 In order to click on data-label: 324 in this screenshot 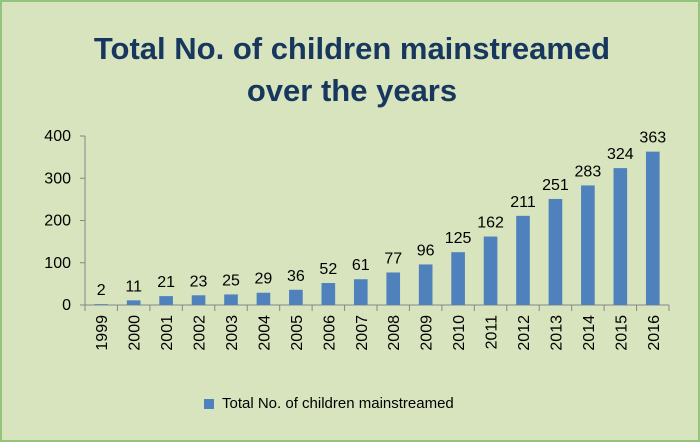, I will do `click(620, 154)`.